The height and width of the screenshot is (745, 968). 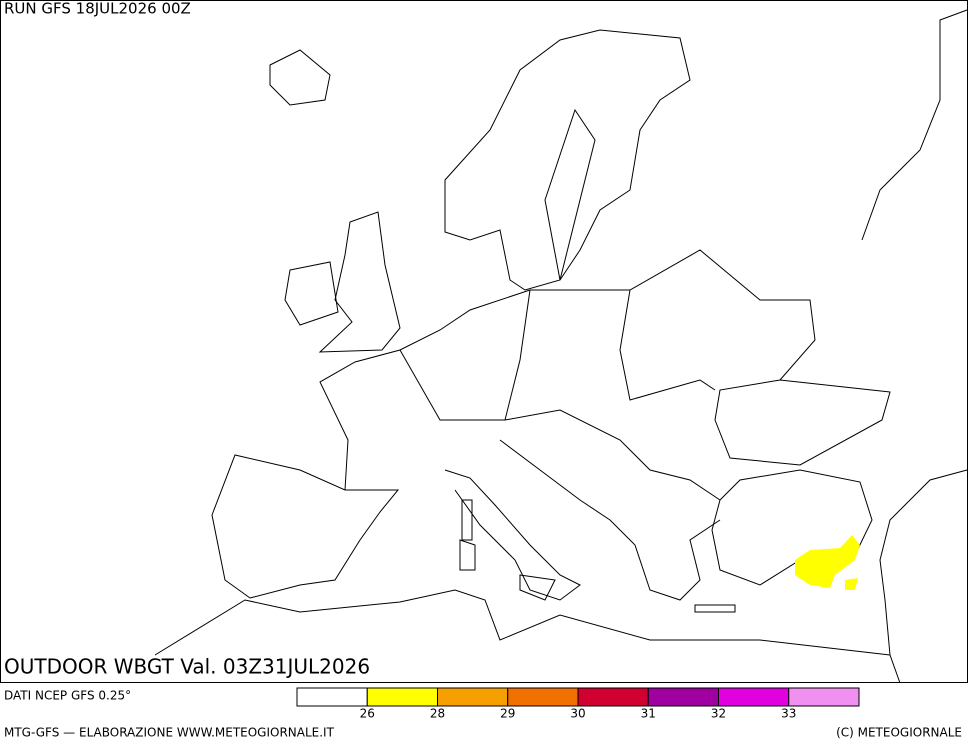 I want to click on legend-label: 28, so click(x=437, y=714).